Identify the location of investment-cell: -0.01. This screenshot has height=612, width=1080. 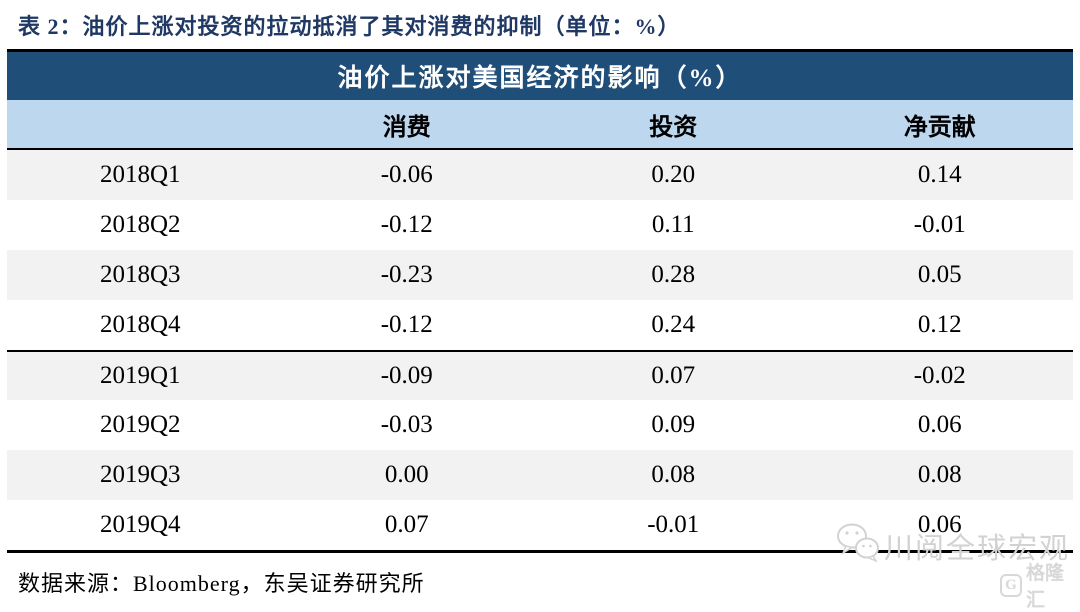
(673, 524).